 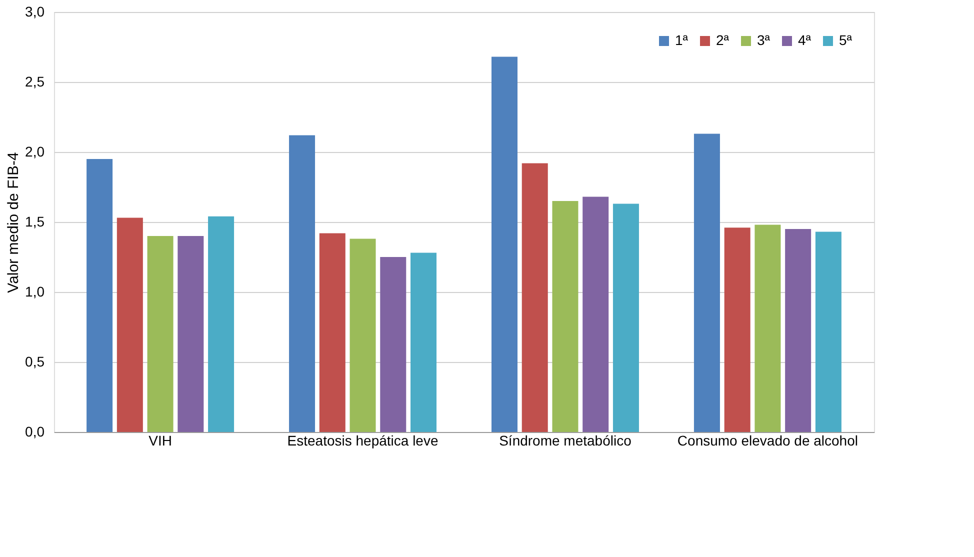 I want to click on x-tick-label: Esteatosis hepática leve, so click(x=362, y=440).